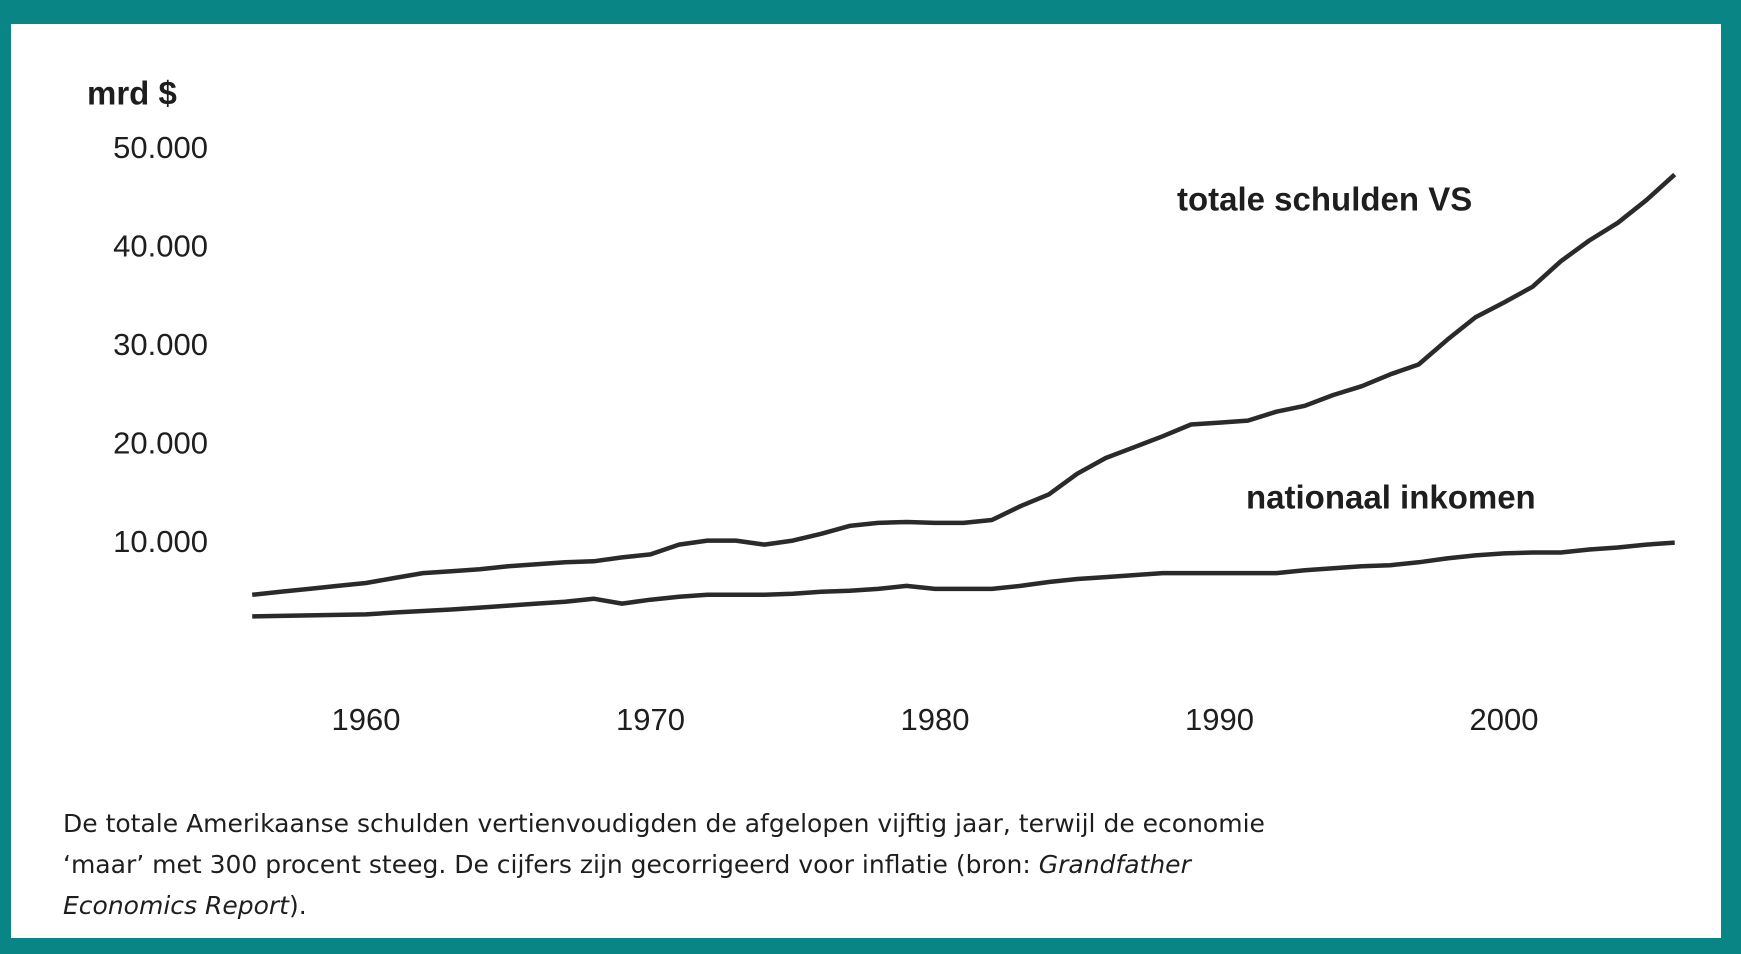  I want to click on series-line, so click(963, 579).